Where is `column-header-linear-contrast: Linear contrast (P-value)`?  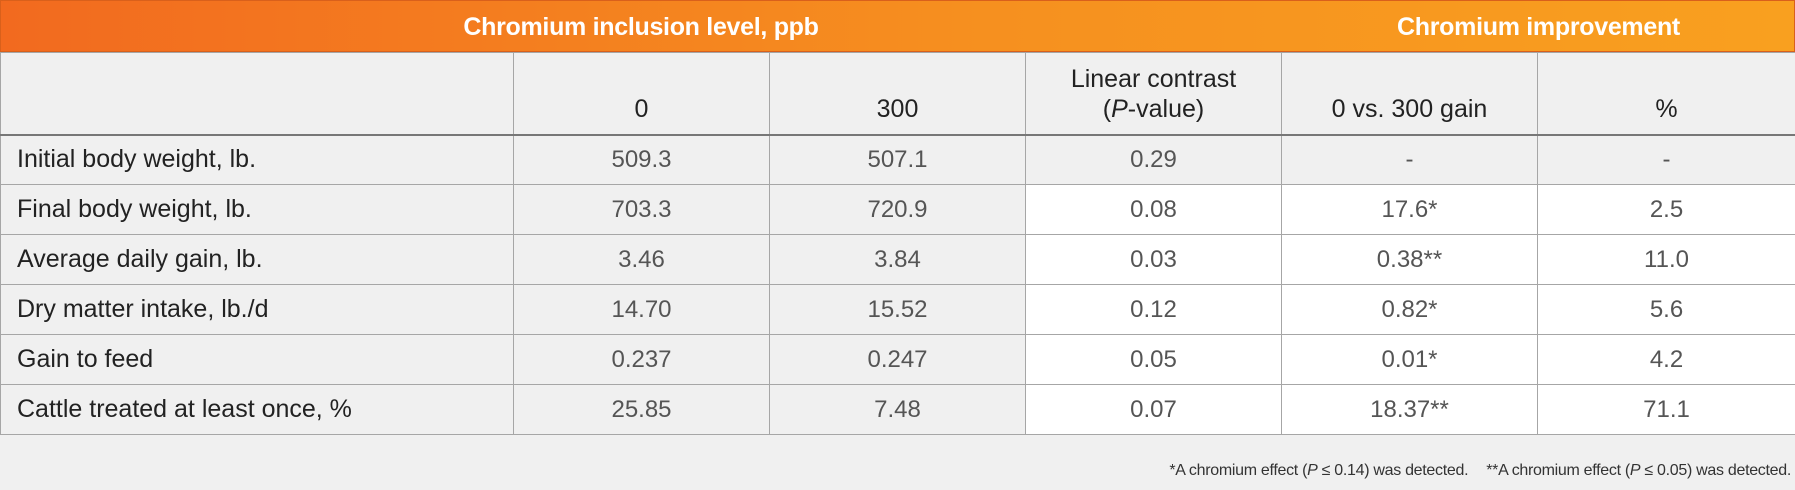
column-header-linear-contrast: Linear contrast (P-value) is located at coordinates (1153, 93).